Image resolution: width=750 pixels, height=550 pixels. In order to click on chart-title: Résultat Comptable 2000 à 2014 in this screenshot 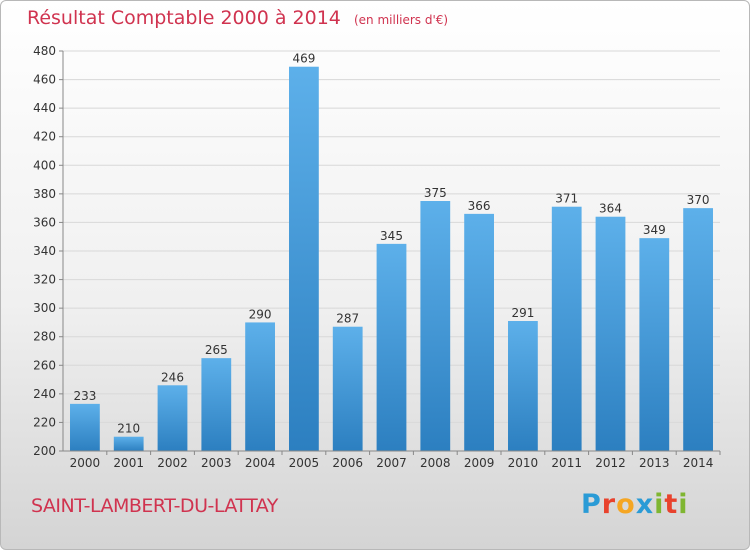, I will do `click(184, 18)`.